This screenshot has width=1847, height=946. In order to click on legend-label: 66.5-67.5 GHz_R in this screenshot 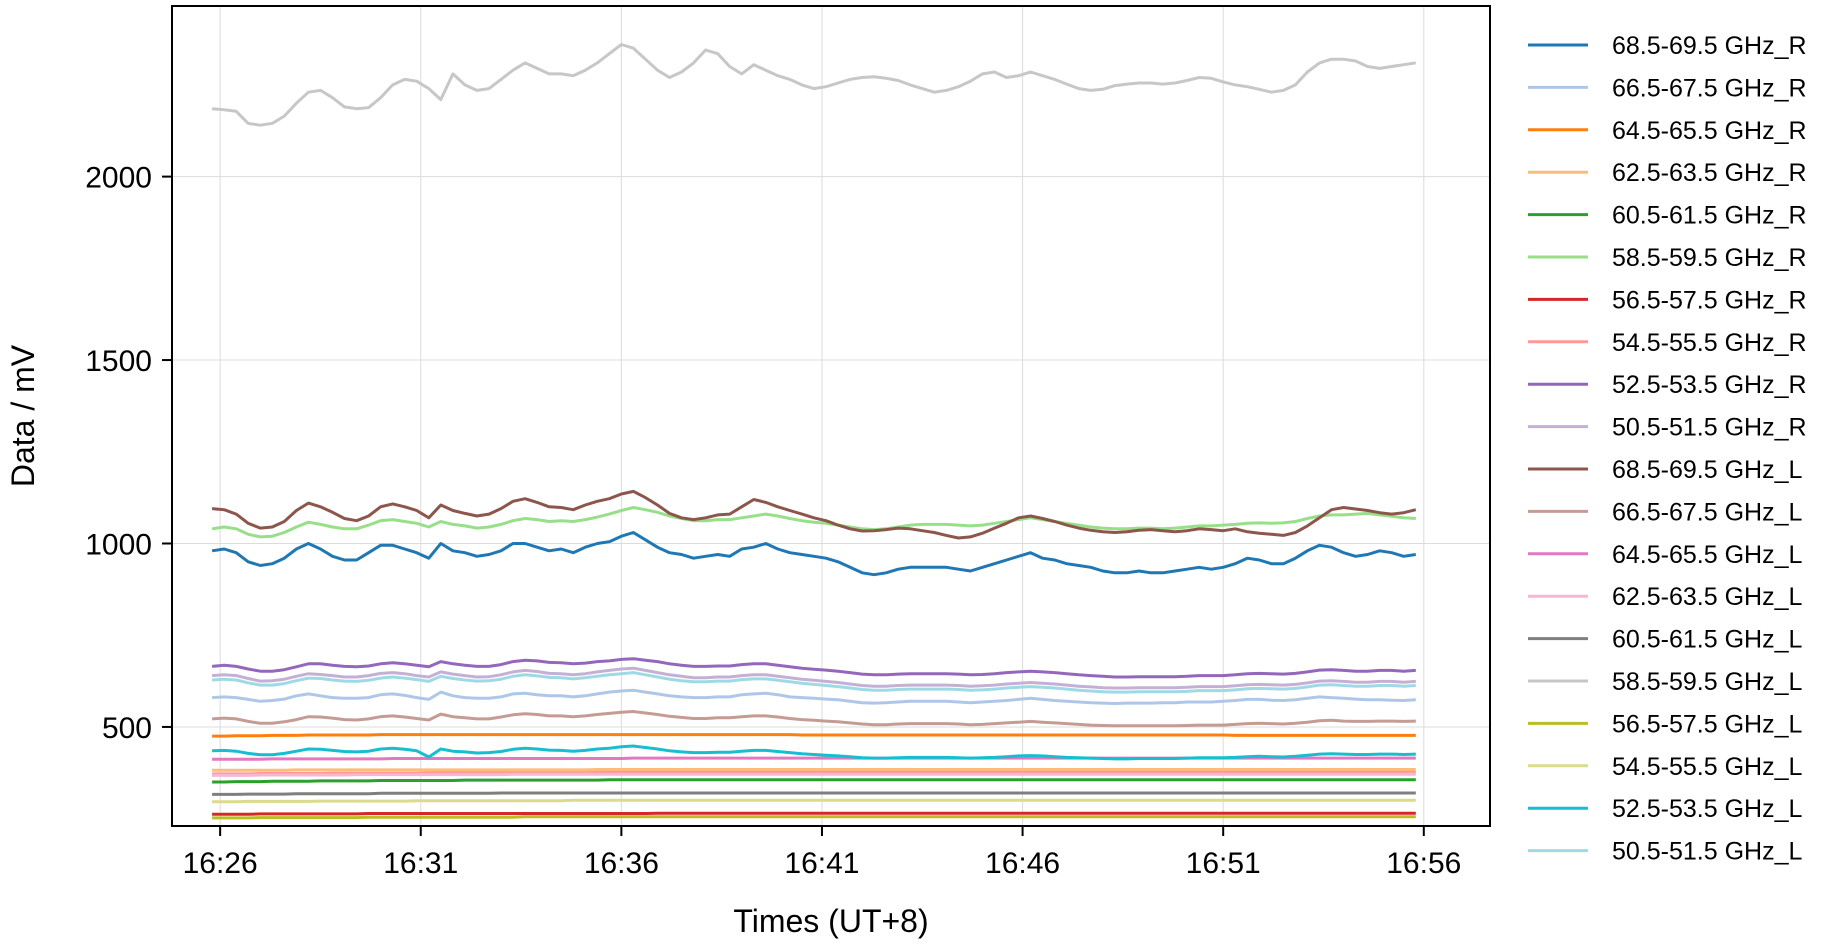, I will do `click(1709, 88)`.